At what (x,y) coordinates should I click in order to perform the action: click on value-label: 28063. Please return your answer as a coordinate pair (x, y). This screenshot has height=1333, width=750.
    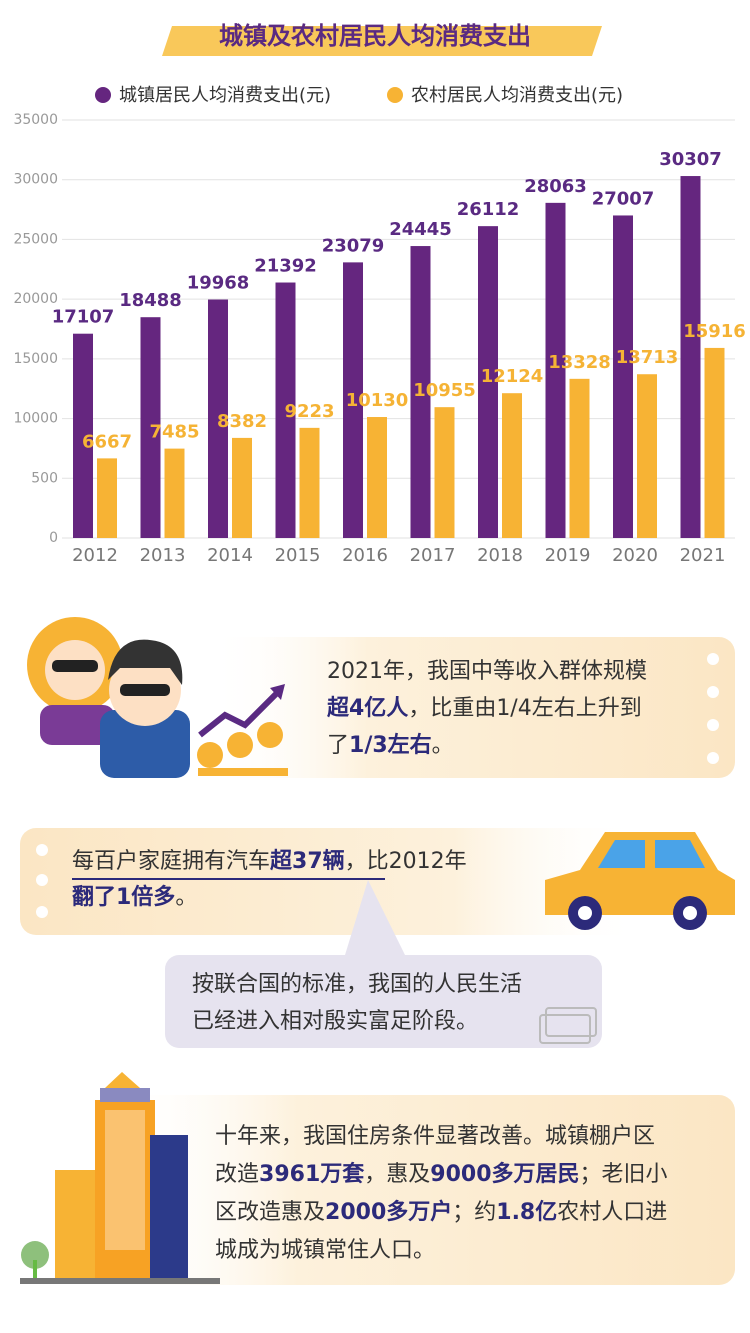
    Looking at the image, I should click on (555, 186).